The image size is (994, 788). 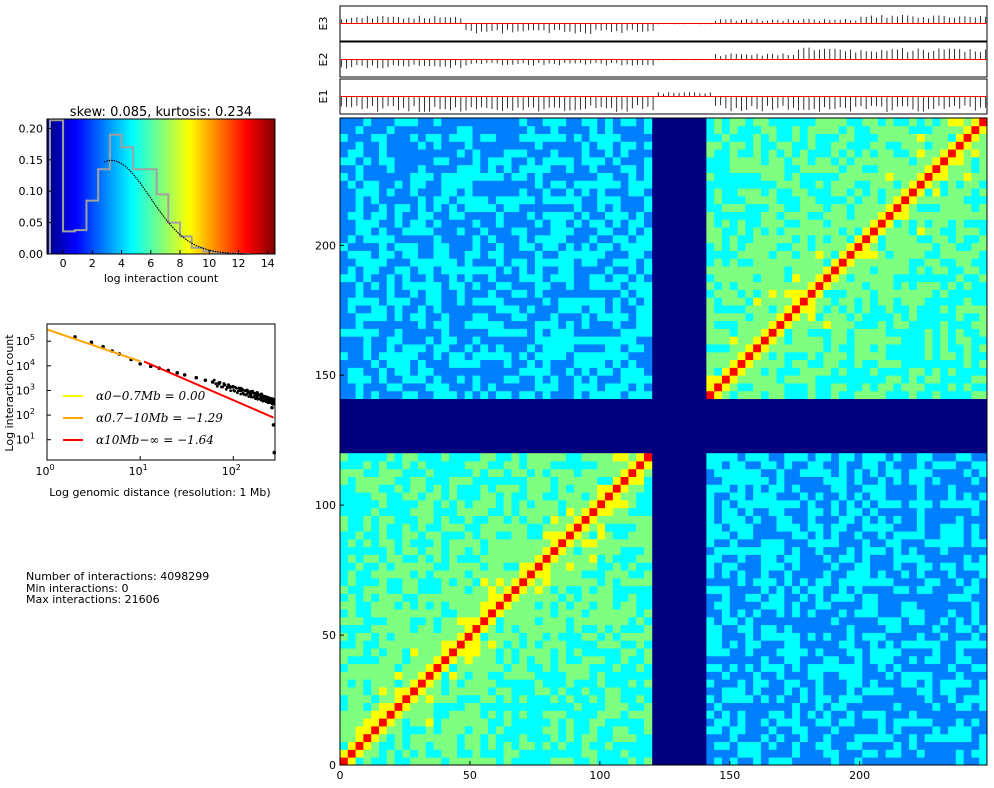 I want to click on decay-xtick-exponent: 1, so click(x=145, y=467).